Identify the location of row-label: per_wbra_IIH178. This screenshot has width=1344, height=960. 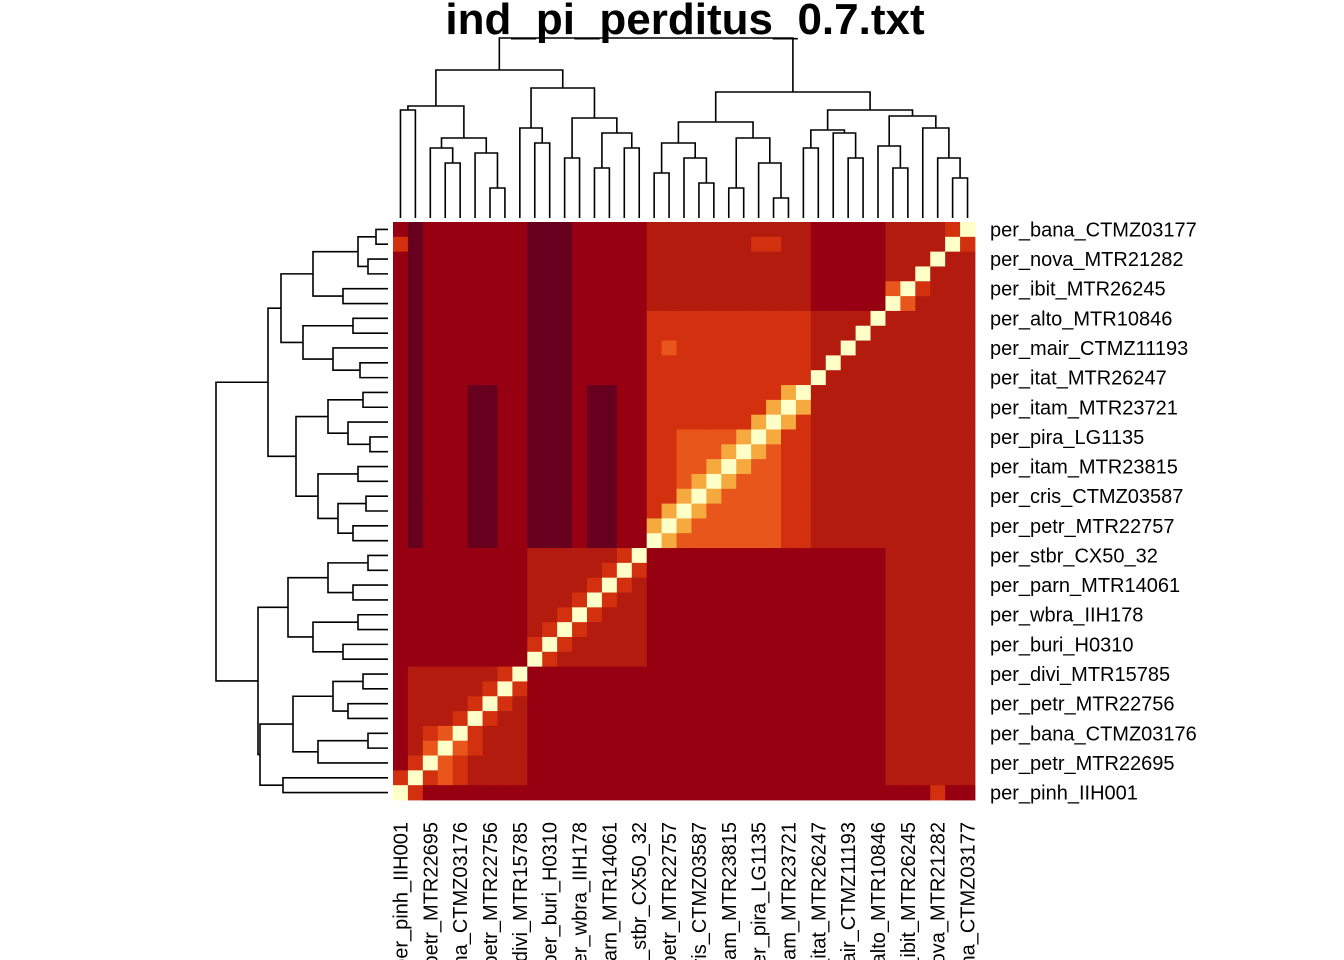
(1066, 616).